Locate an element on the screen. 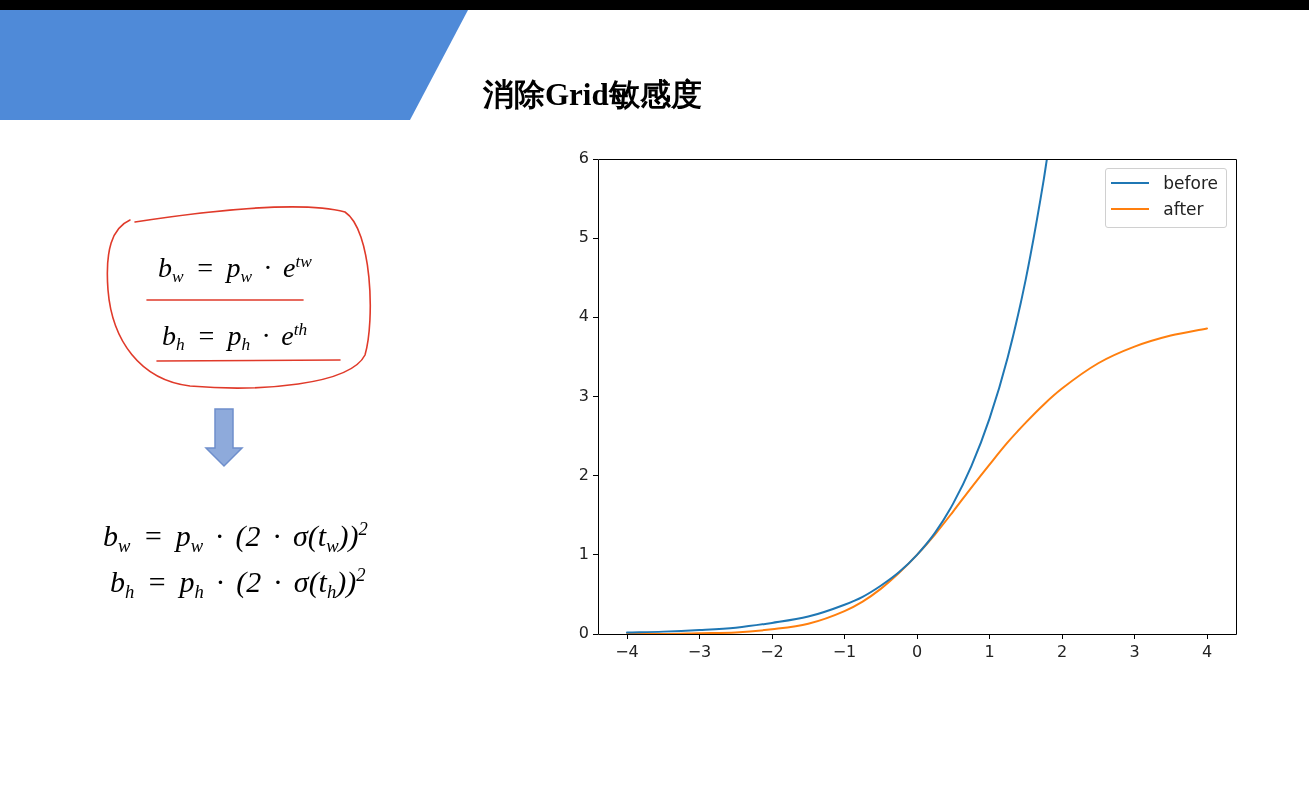  text: b$_{h}$ = p$_{h}$ · (2 · σ(t$_{h}$))$^{2}$ is located at coordinates (238, 582).